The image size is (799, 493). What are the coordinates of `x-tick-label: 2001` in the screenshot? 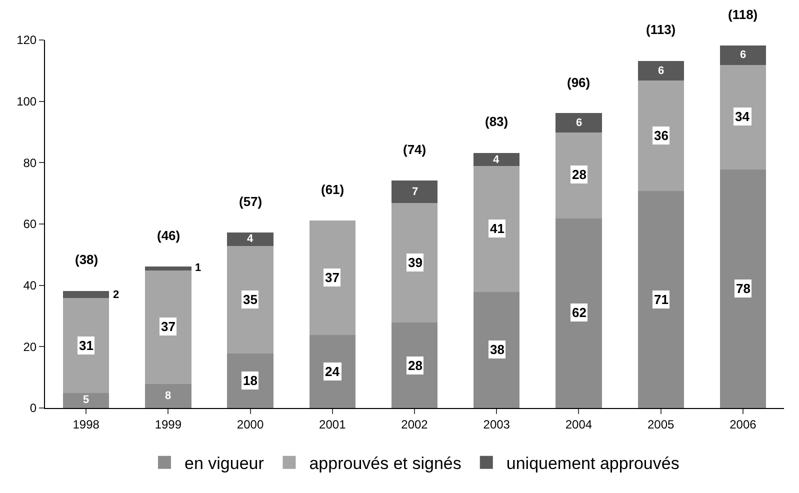 It's located at (332, 424).